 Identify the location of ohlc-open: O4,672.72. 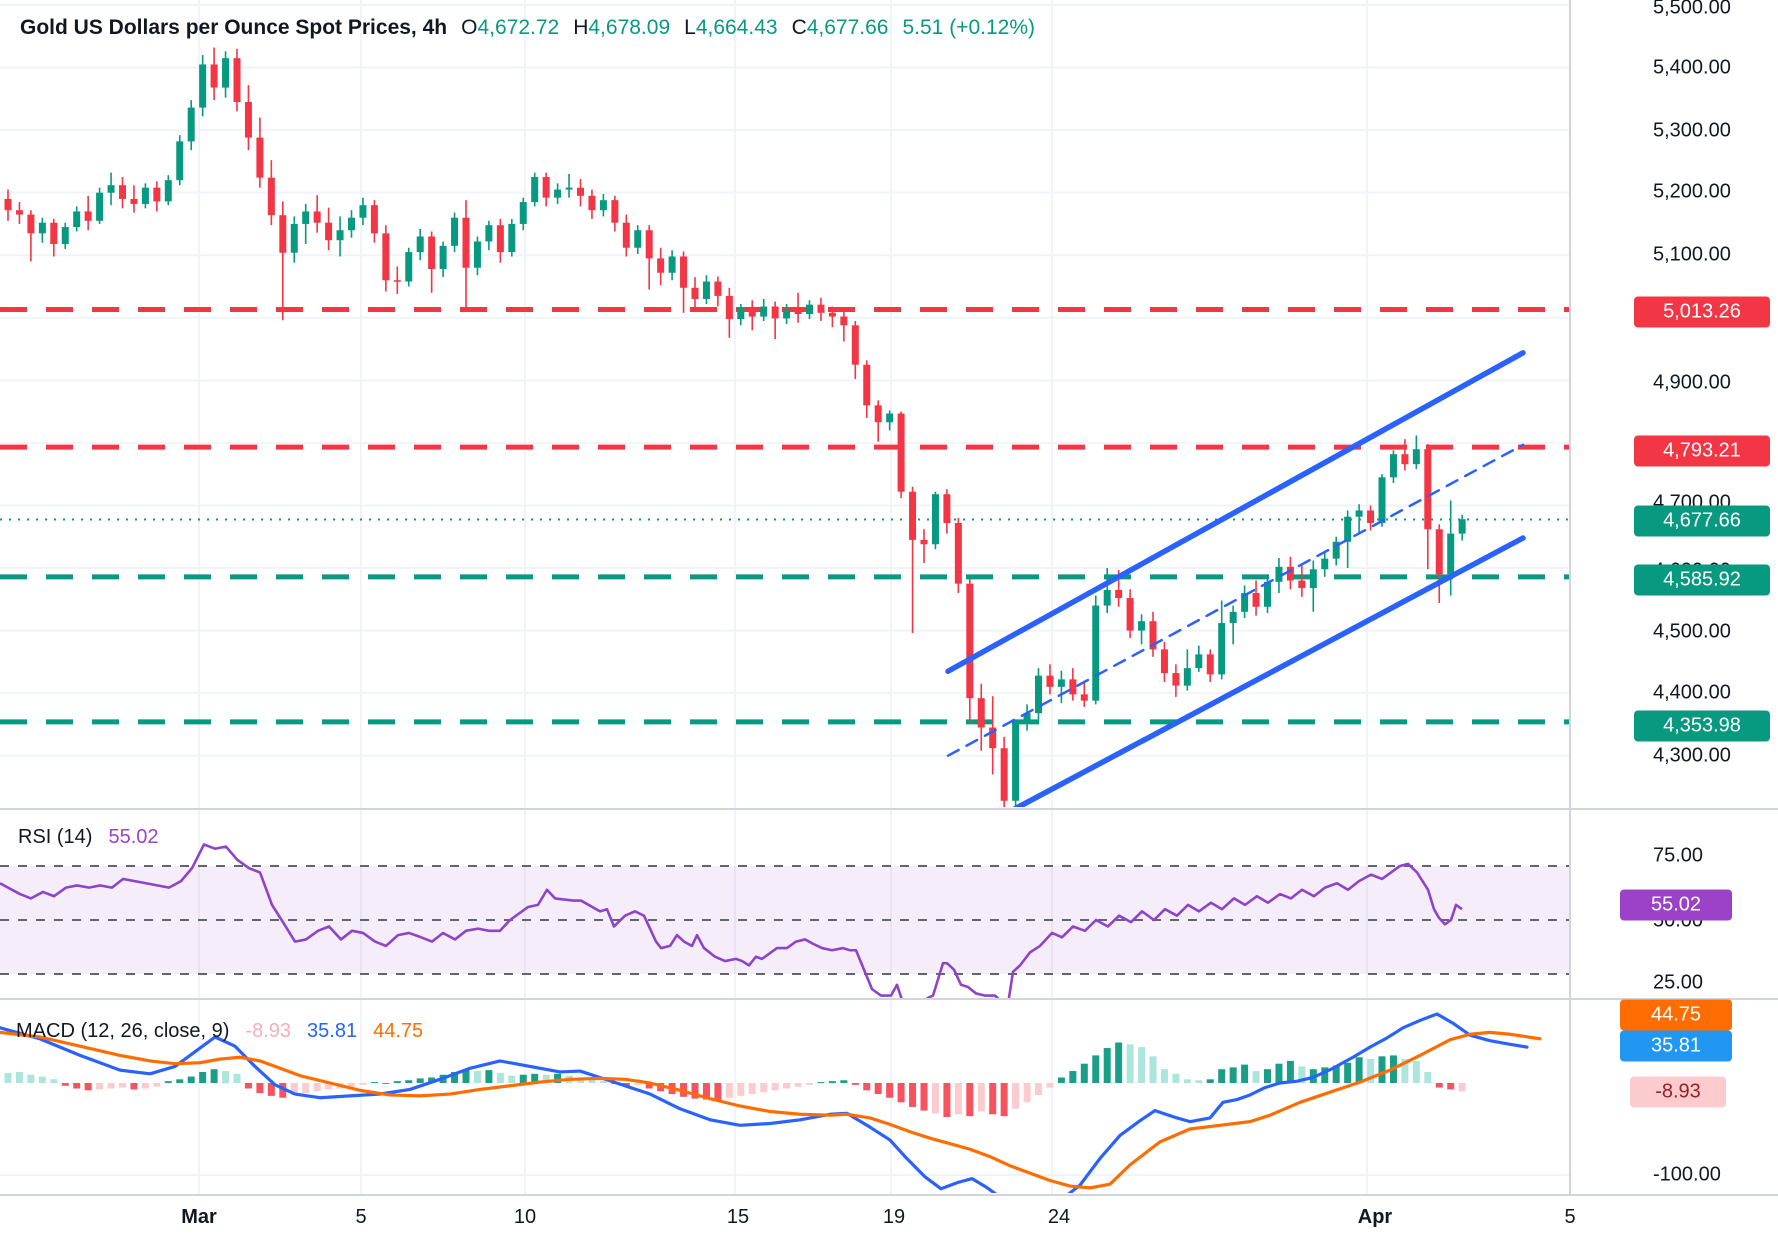
(510, 27).